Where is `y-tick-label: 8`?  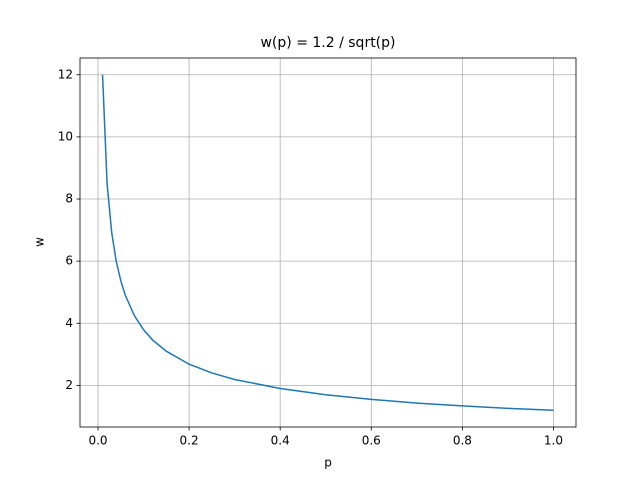 y-tick-label: 8 is located at coordinates (69, 199).